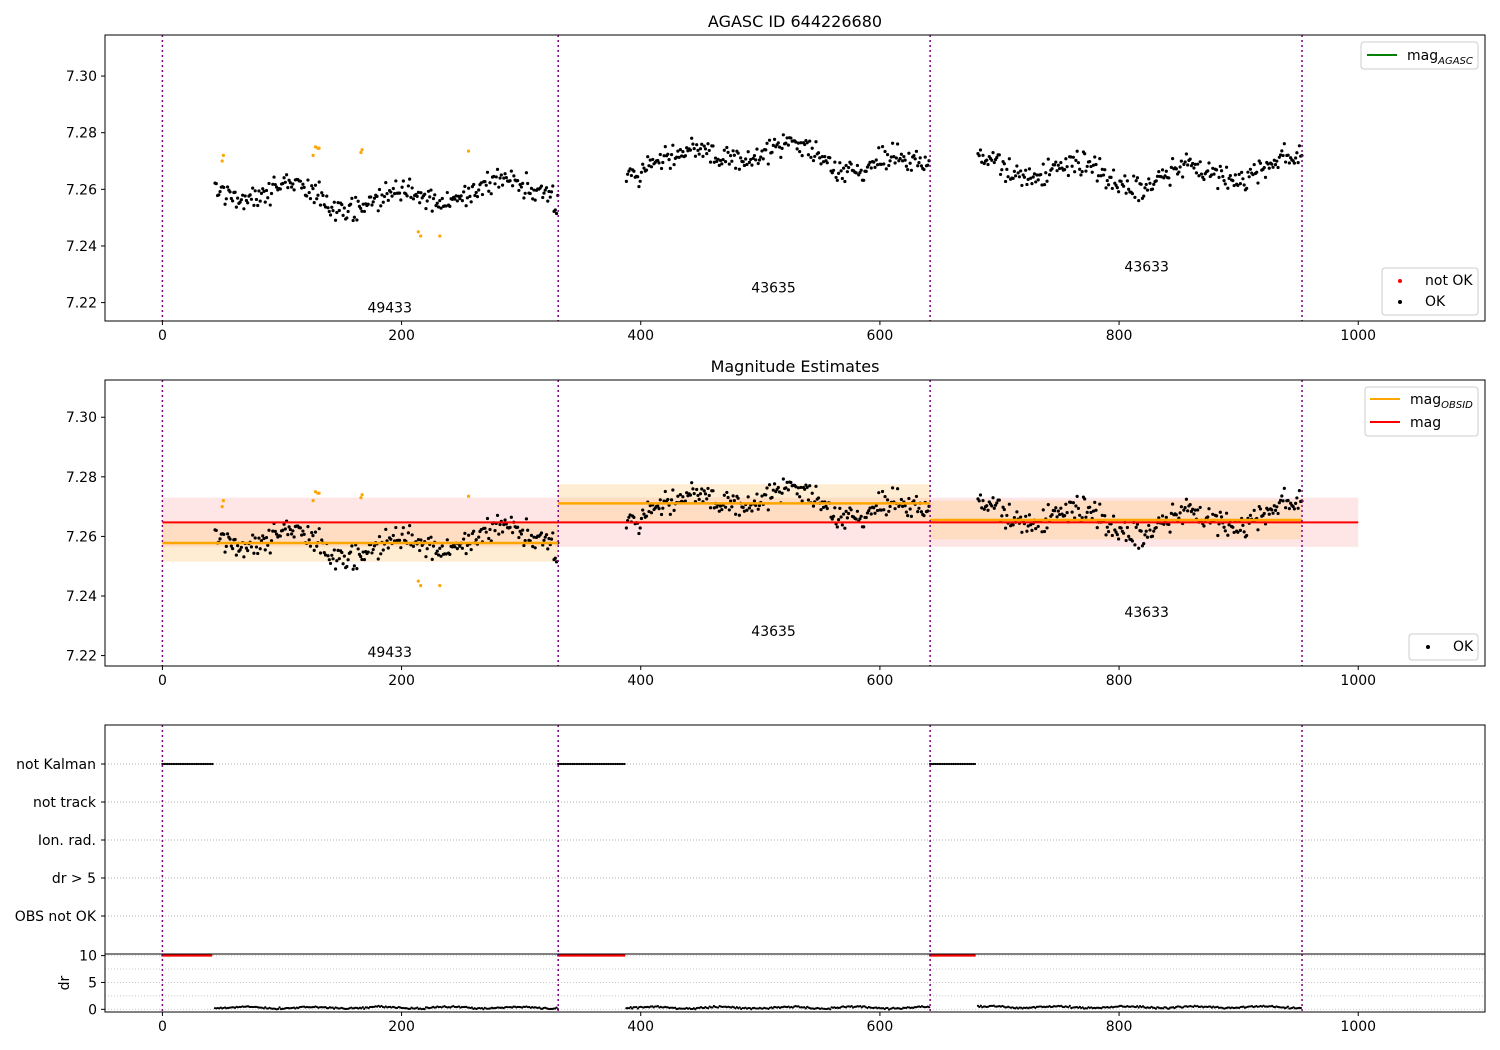  Describe the element at coordinates (92, 983) in the screenshot. I see `y-tick-label: 5` at that location.